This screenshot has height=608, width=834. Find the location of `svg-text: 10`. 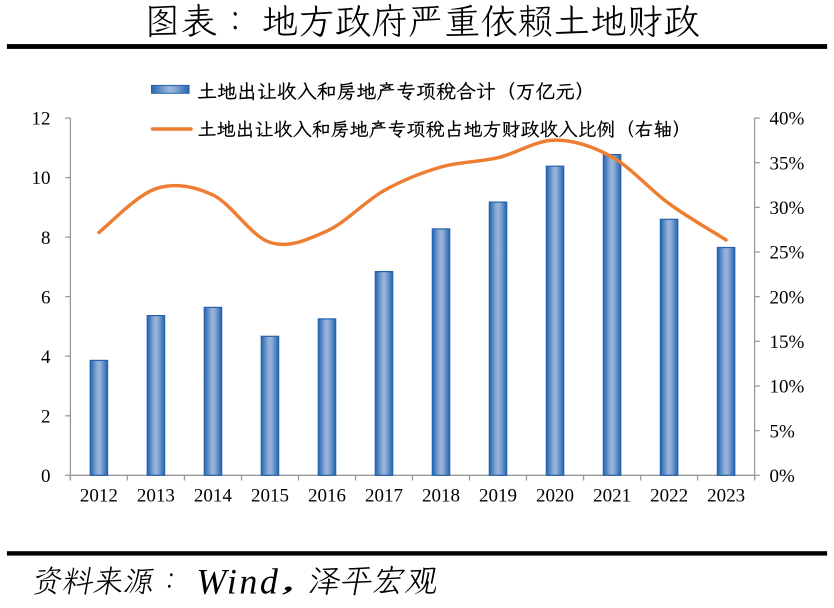

svg-text: 10 is located at coordinates (41, 178).